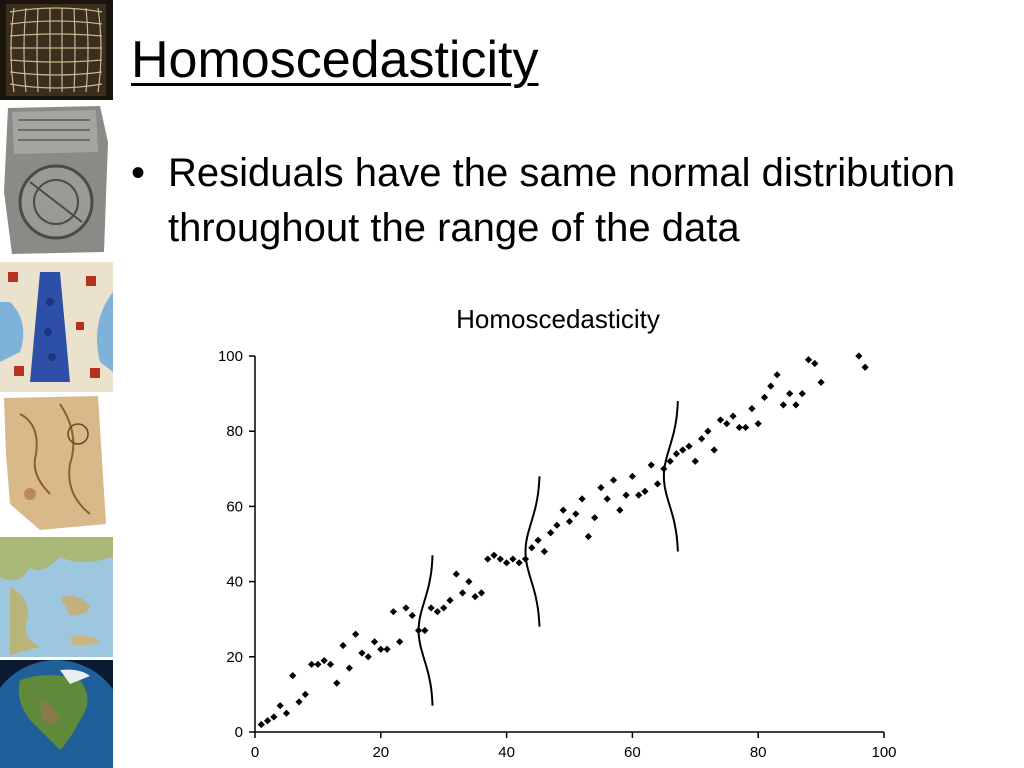 Image resolution: width=1024 pixels, height=768 pixels. Describe the element at coordinates (56, 50) in the screenshot. I see `grid-map-icon` at that location.